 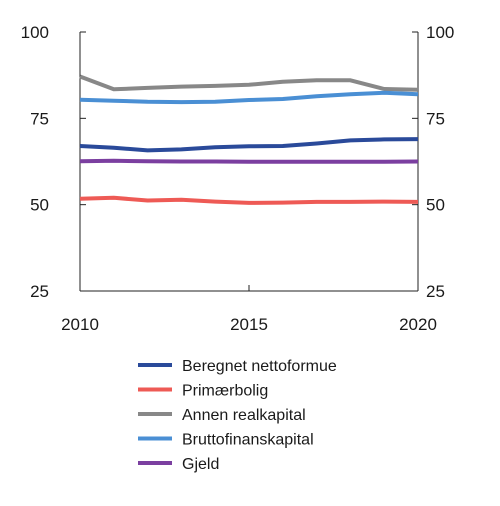 I want to click on y-axis-left-labels: 25 50 75 100, so click(x=35, y=162).